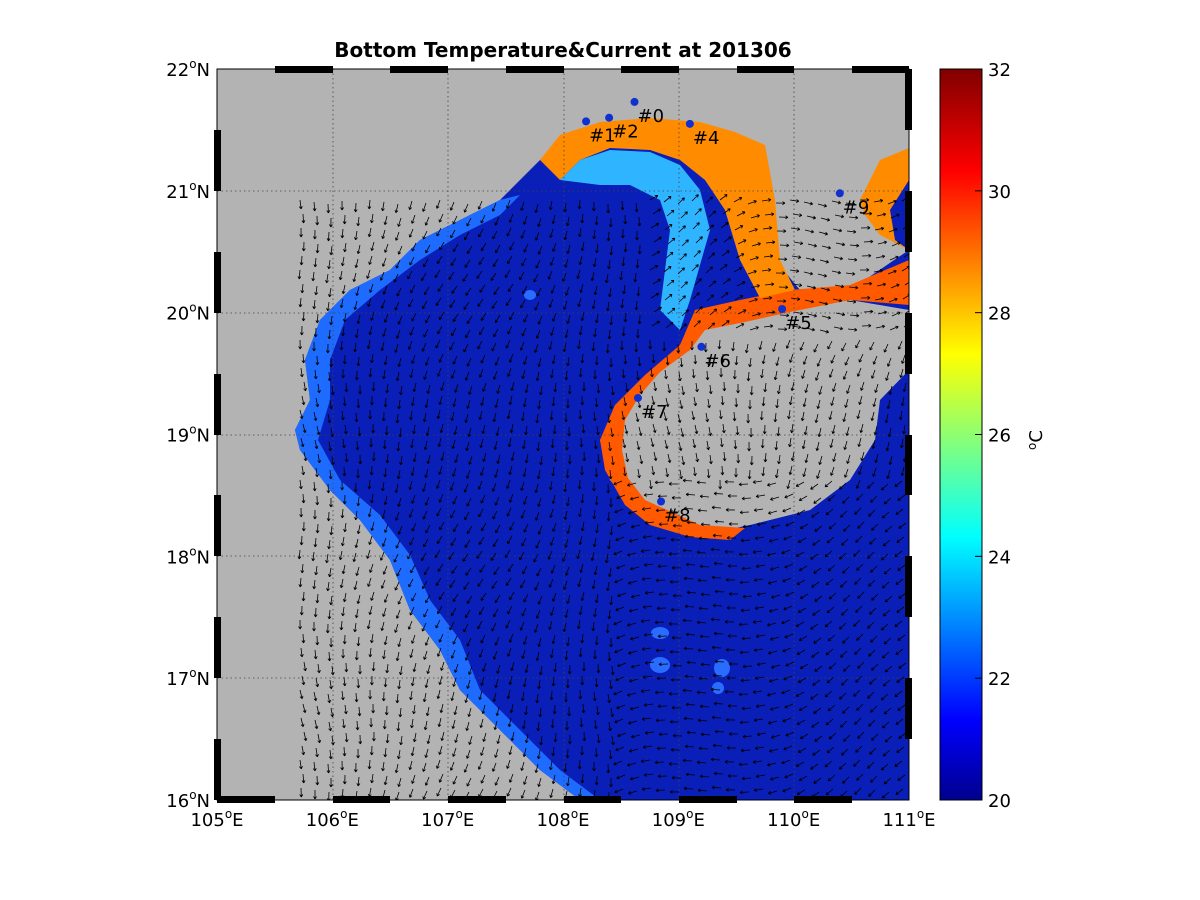  I want to click on colorbar-tick-label: 32, so click(999, 70).